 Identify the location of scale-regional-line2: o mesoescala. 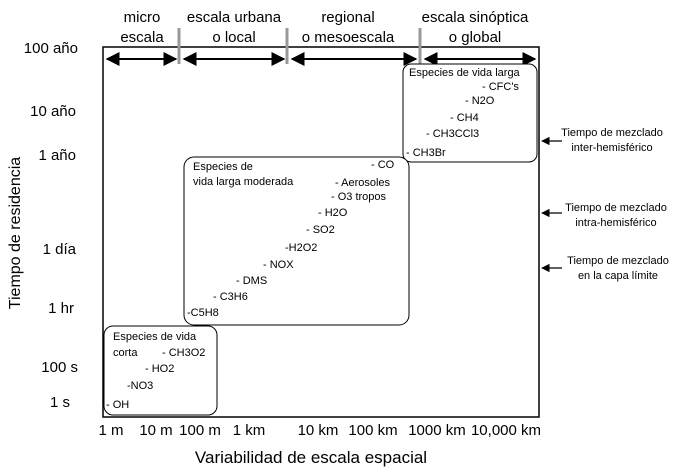
(348, 37).